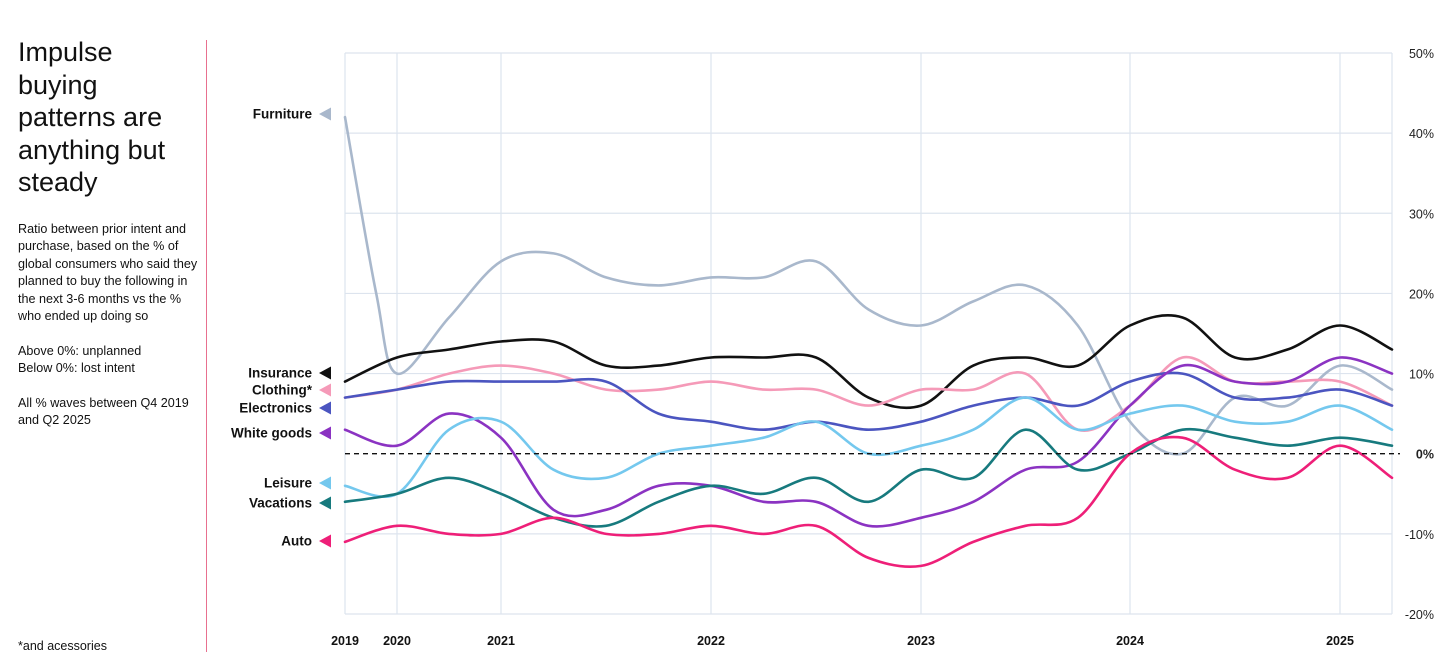 This screenshot has width=1456, height=671. I want to click on series-marker-furniture, so click(325, 114).